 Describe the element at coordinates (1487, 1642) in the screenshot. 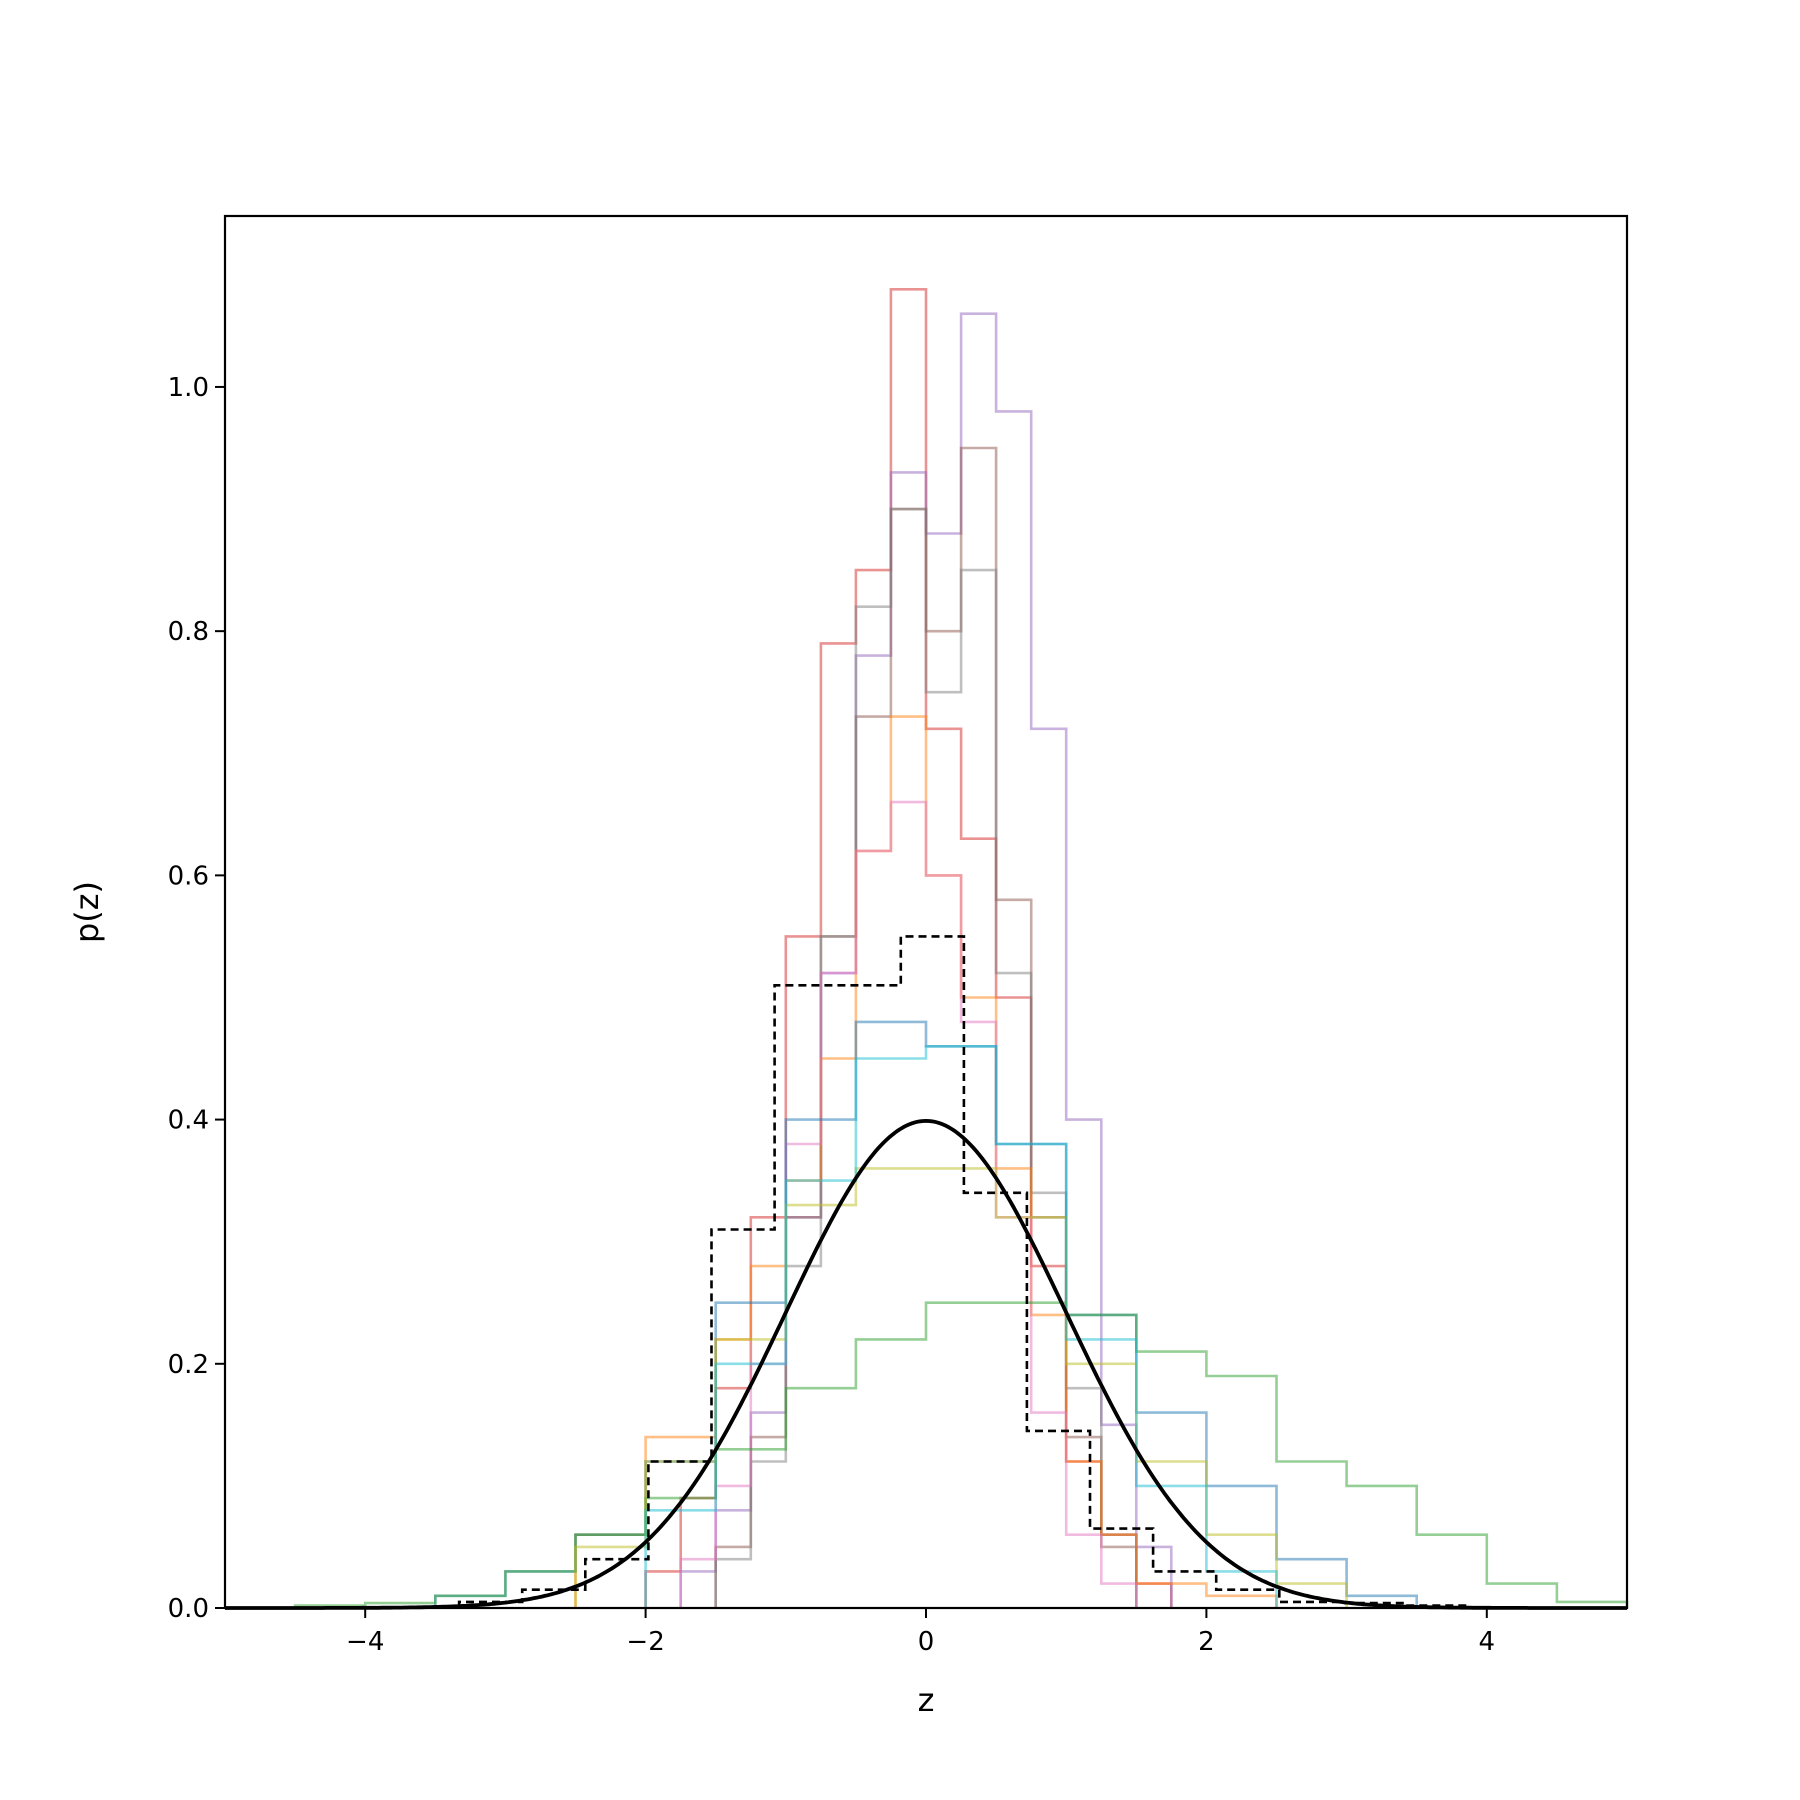

I see `x-tick-label: 4` at that location.